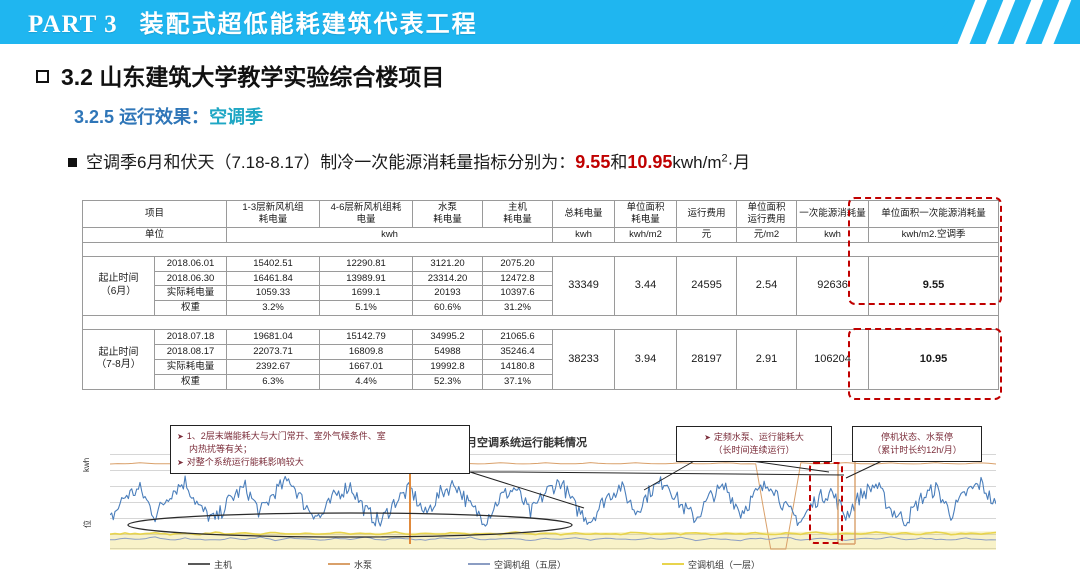  Describe the element at coordinates (584, 234) in the screenshot. I see `td-unit-total: kwh` at that location.